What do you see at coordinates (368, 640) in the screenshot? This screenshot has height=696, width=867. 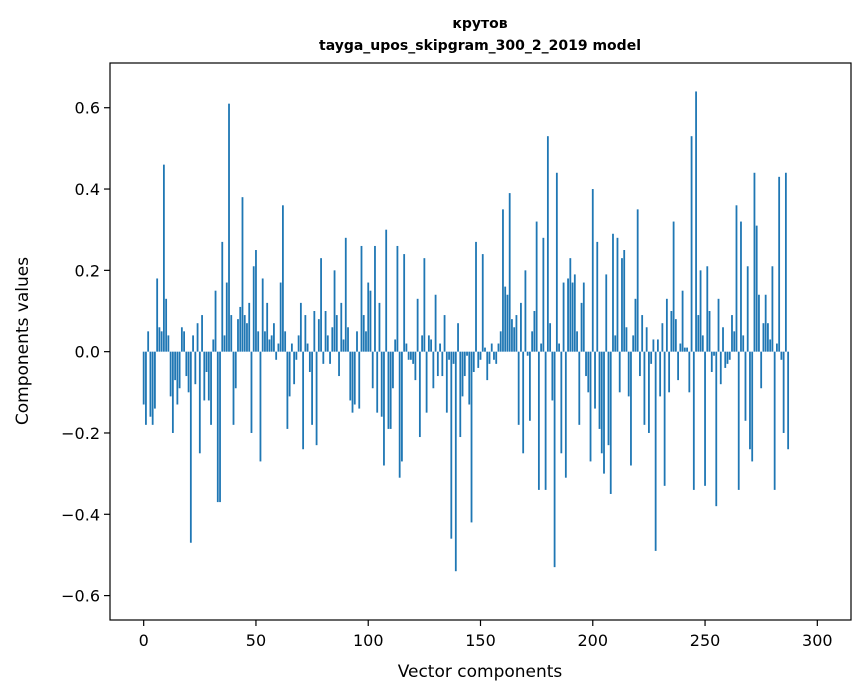 I see `x-tick-label: 100` at bounding box center [368, 640].